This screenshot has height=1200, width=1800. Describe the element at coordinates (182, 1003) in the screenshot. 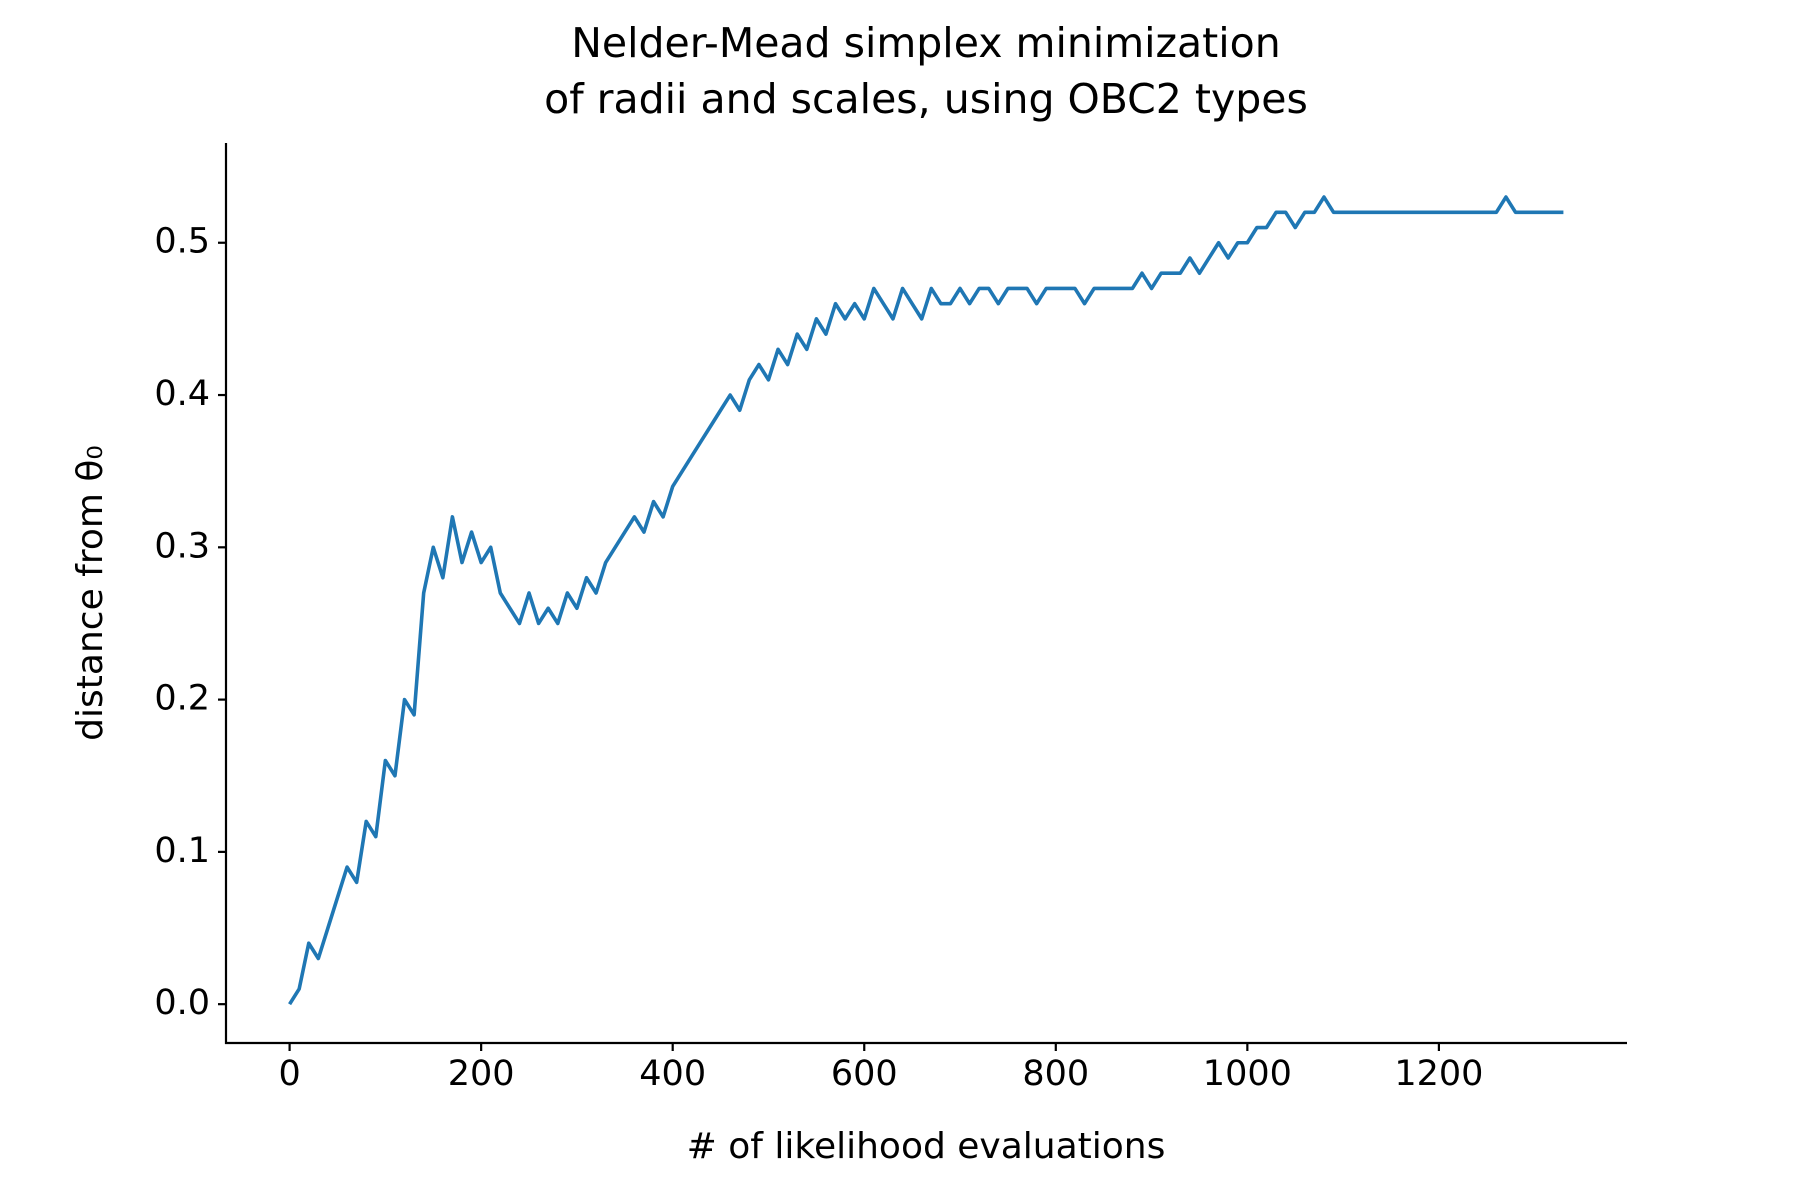

I see `y-tick-label: 0.0` at that location.